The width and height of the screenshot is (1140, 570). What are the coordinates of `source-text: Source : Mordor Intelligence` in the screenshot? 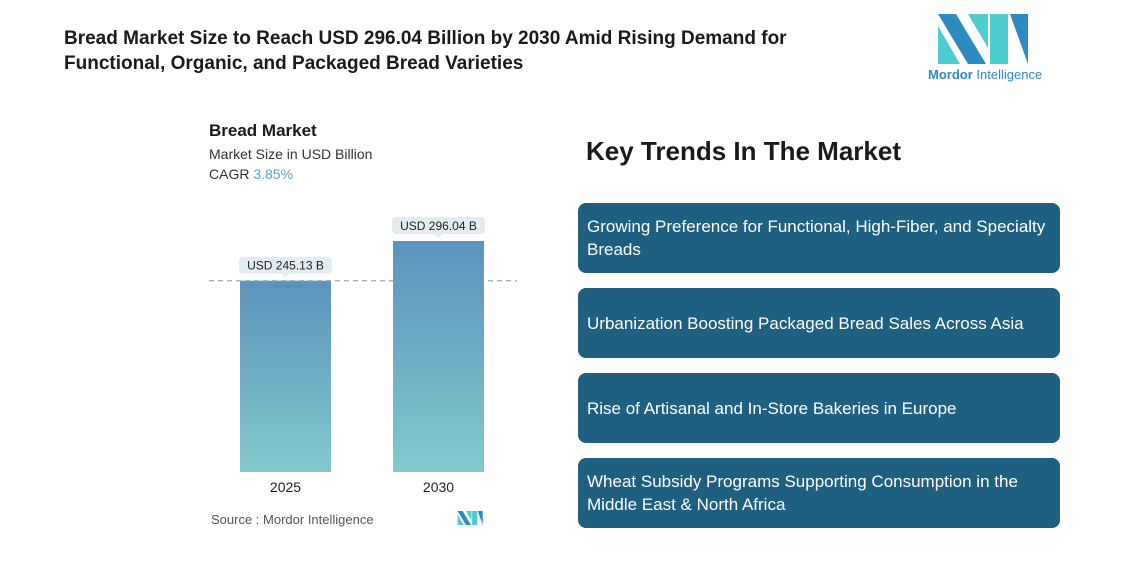 It's located at (292, 519).